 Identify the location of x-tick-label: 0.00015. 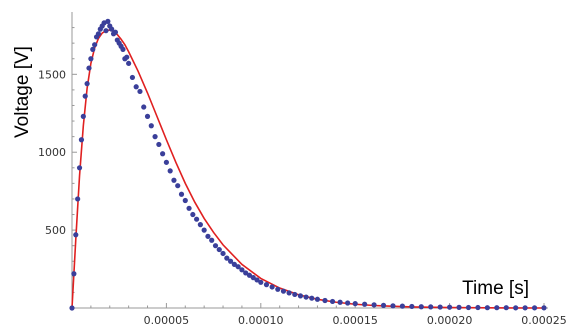
(355, 320).